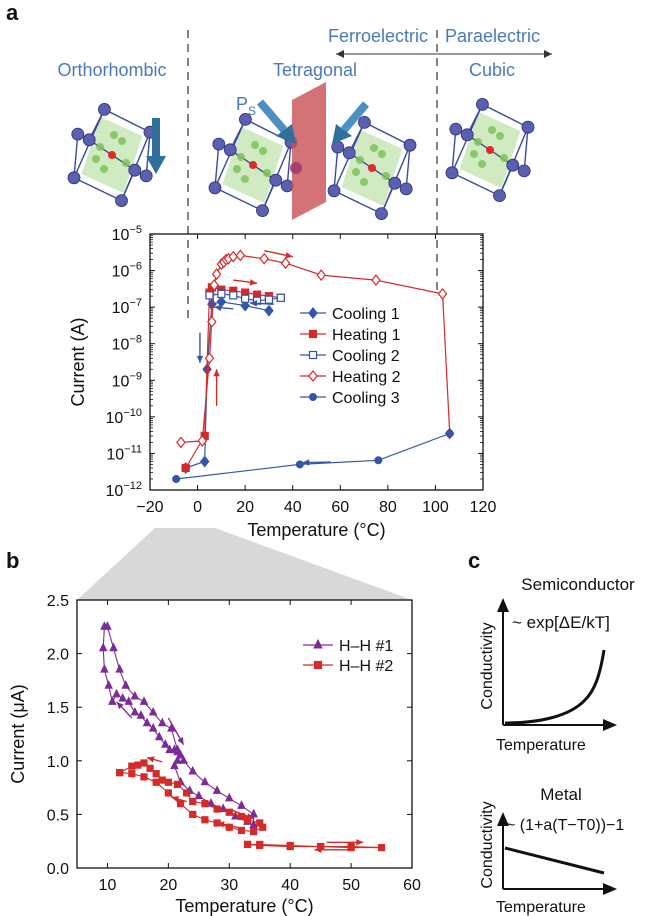  What do you see at coordinates (127, 344) in the screenshot?
I see `y-tick-label: 10⁻⁸` at bounding box center [127, 344].